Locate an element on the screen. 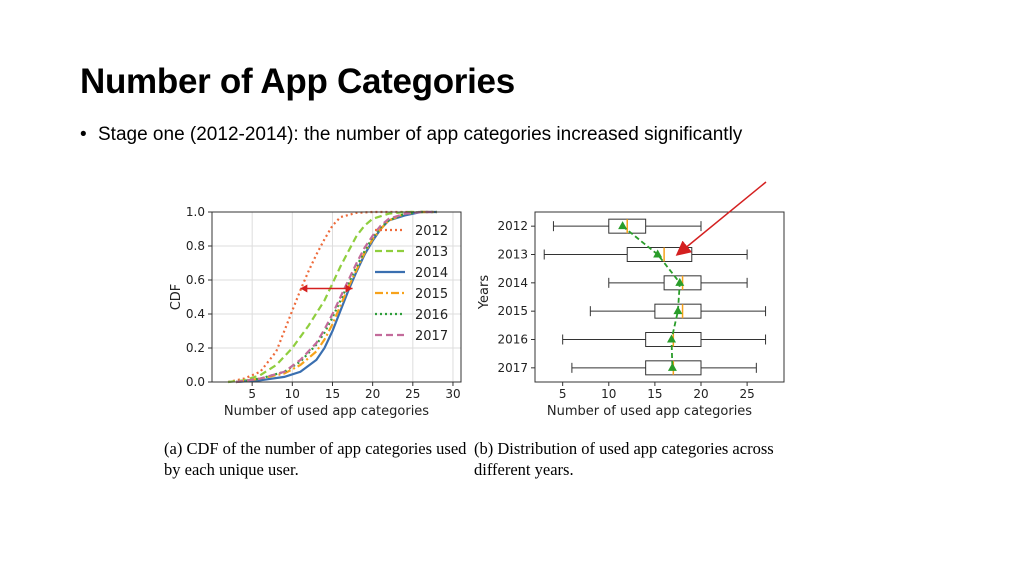 This screenshot has height=576, width=1024. y-tick-label: 0.2 is located at coordinates (195, 348).